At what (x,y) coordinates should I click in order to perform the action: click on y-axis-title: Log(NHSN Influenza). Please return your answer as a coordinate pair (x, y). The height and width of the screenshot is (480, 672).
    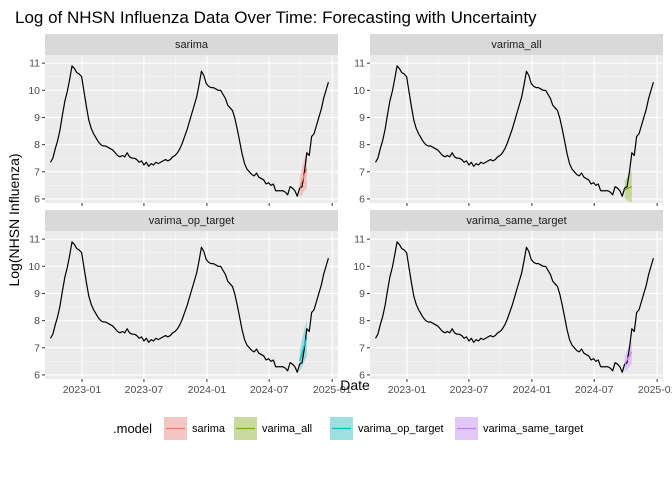
    Looking at the image, I should click on (14, 219).